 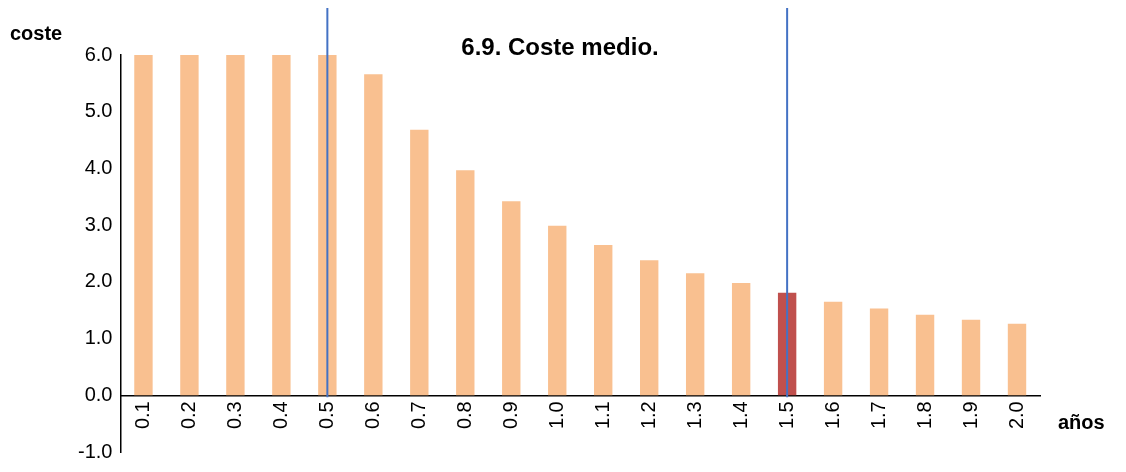 What do you see at coordinates (325, 415) in the screenshot?
I see `x-tick-label: 0.5` at bounding box center [325, 415].